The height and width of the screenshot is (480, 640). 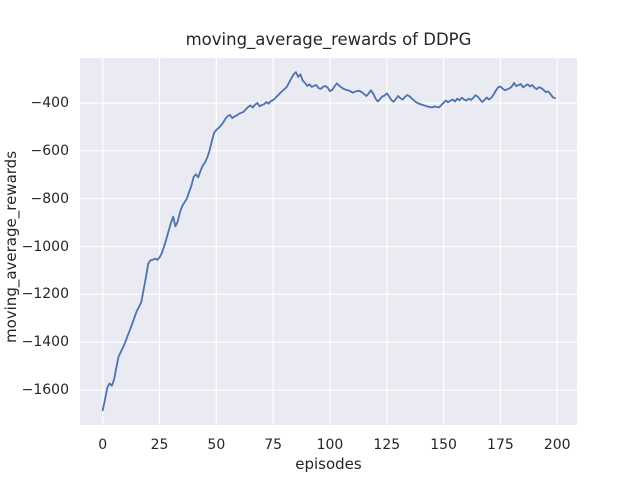 What do you see at coordinates (45, 246) in the screenshot?
I see `y-tick-label: −1000` at bounding box center [45, 246].